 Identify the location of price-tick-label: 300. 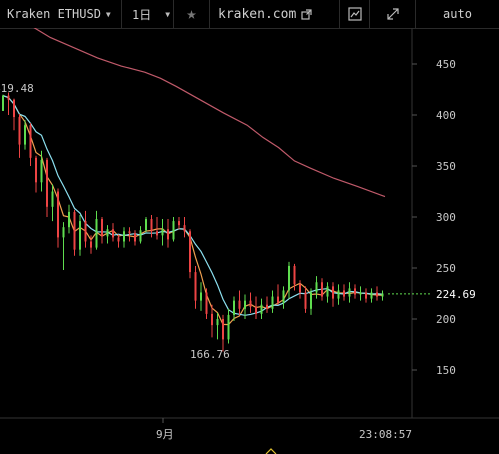
(446, 217).